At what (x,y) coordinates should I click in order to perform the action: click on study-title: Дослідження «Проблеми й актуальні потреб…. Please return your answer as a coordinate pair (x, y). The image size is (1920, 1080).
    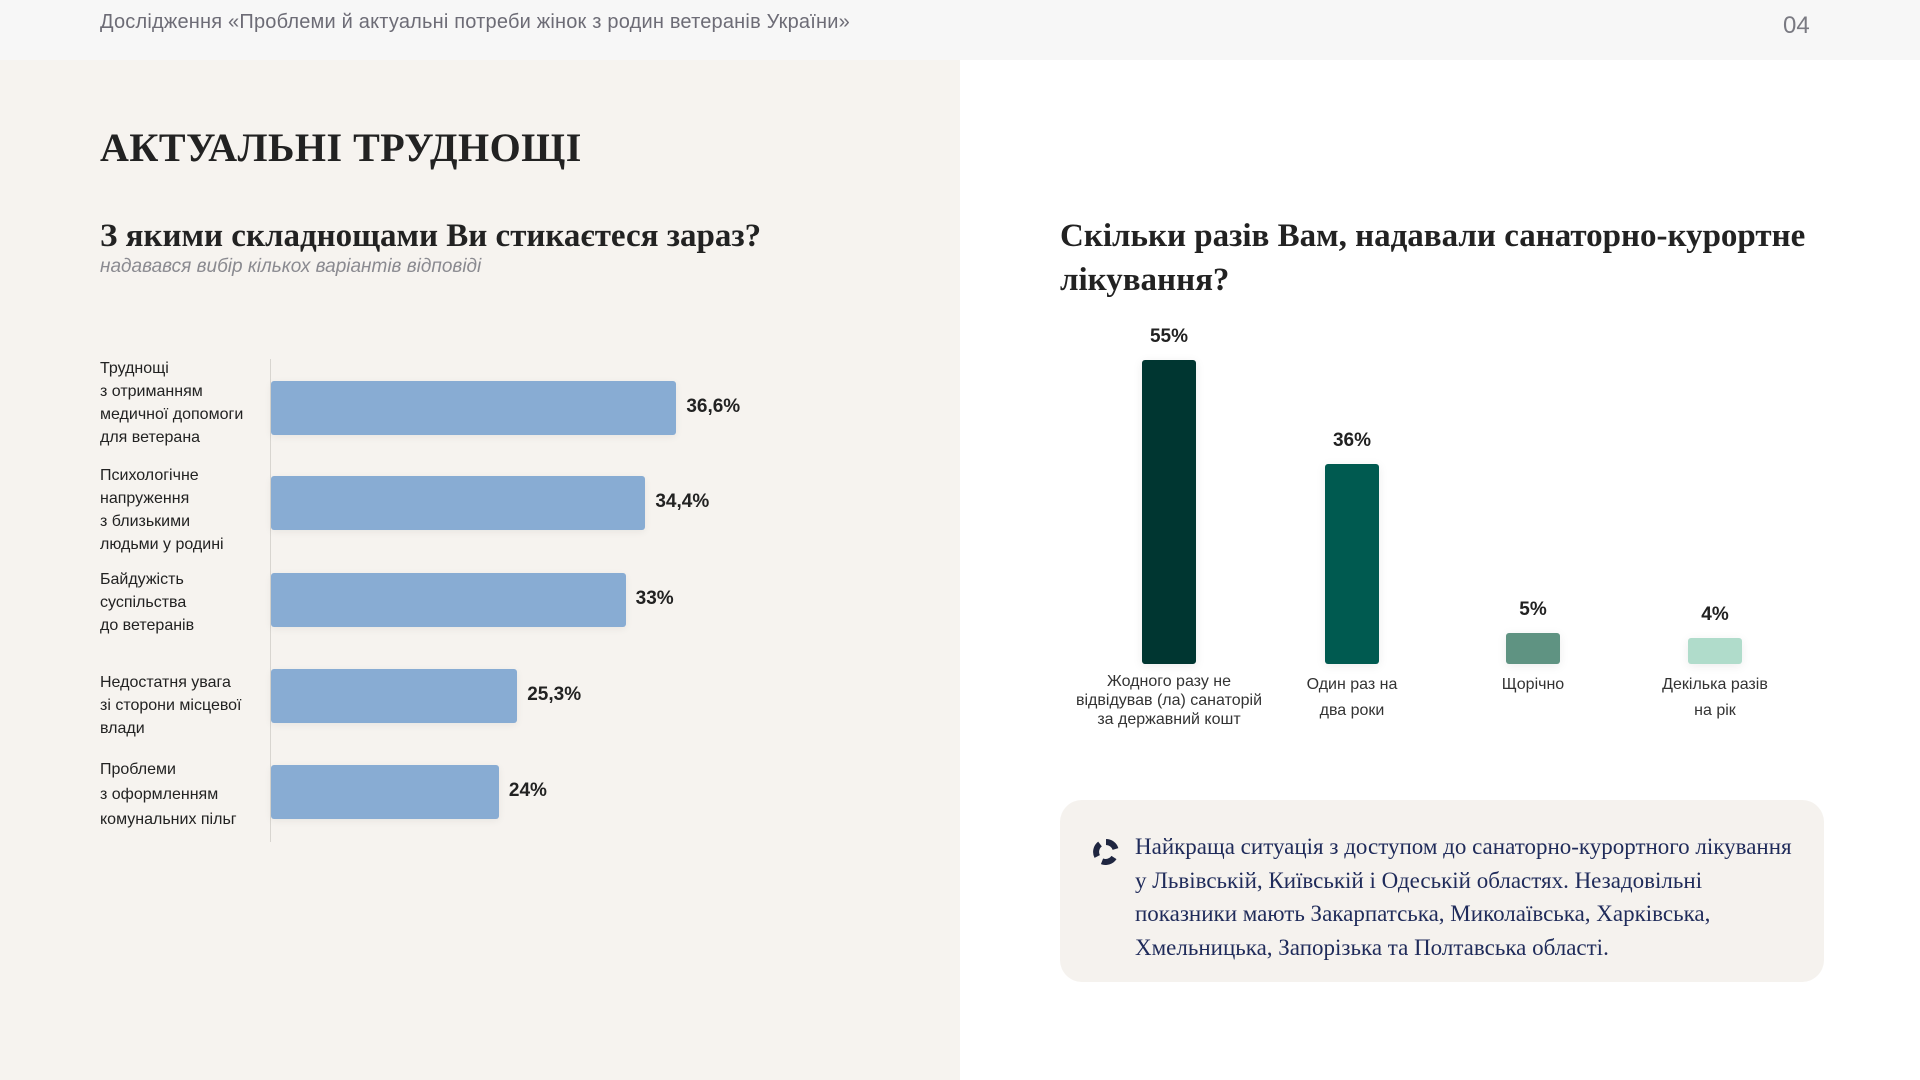
    Looking at the image, I should click on (475, 22).